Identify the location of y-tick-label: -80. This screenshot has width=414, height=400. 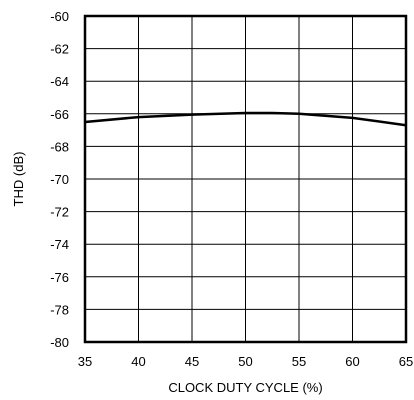
(59, 342).